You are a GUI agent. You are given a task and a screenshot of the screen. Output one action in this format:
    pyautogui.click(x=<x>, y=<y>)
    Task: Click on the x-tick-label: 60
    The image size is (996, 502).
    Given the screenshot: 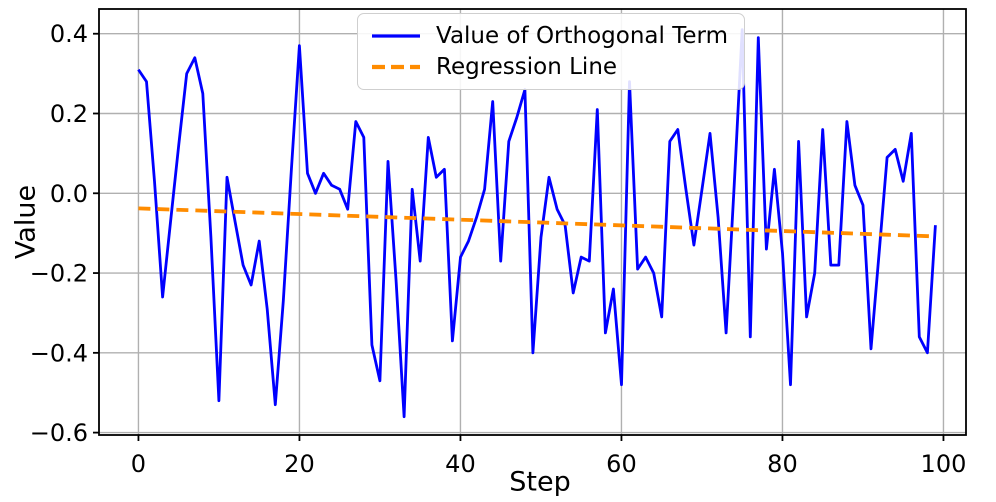 What is the action you would take?
    pyautogui.click(x=621, y=464)
    